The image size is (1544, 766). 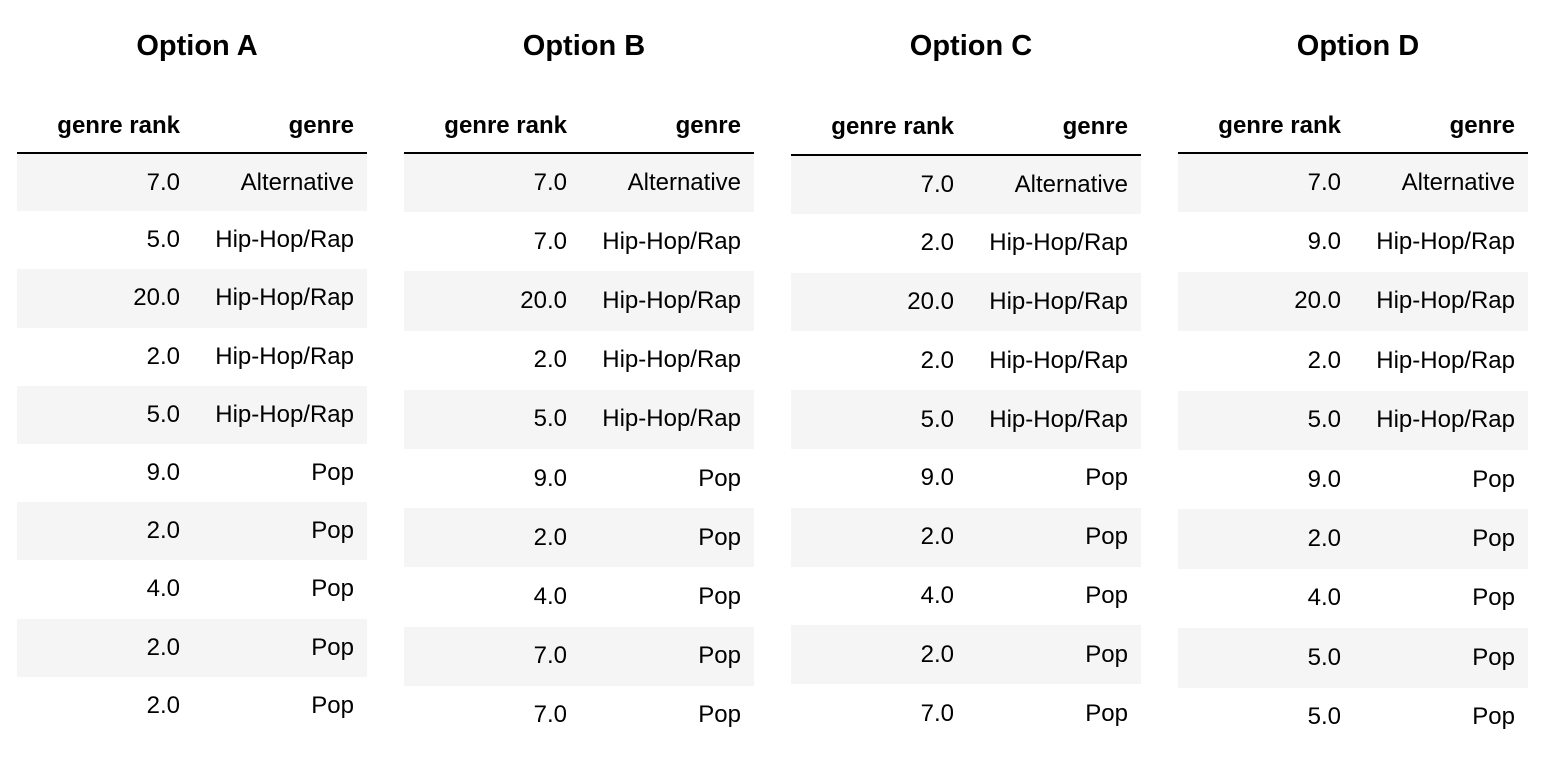 I want to click on table-row: 7.0 Pop, so click(x=579, y=656).